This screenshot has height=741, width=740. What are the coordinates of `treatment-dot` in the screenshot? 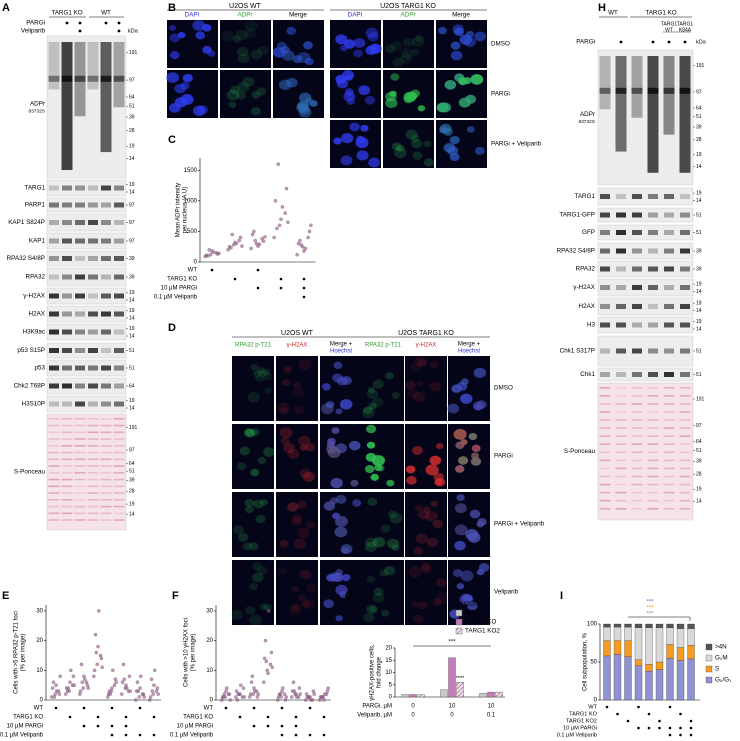 It's located at (653, 42).